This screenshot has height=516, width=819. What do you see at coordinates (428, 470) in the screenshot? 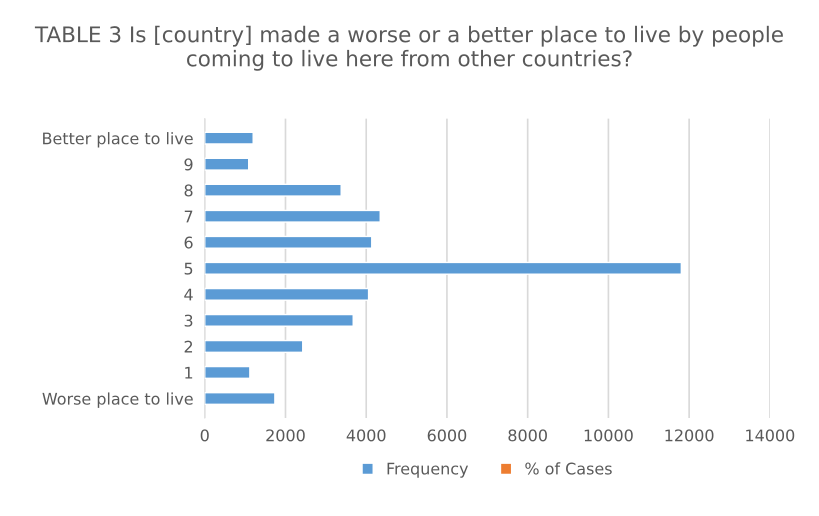
I see `legend-label: Frequency` at bounding box center [428, 470].